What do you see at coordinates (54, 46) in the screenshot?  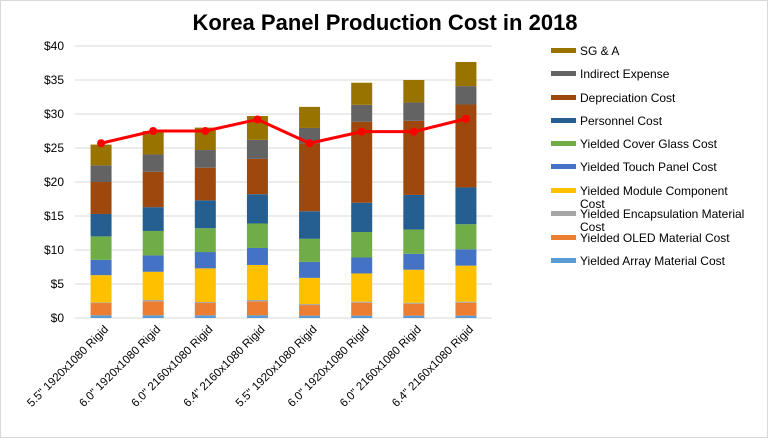 I see `y-tick-label: $40` at bounding box center [54, 46].